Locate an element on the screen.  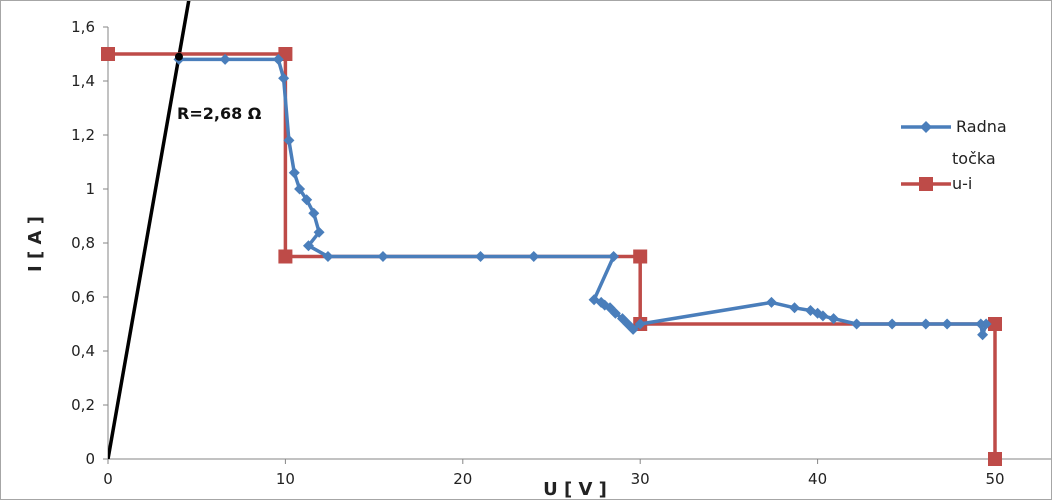
y-tick-label: 0,6 is located at coordinates (83, 297).